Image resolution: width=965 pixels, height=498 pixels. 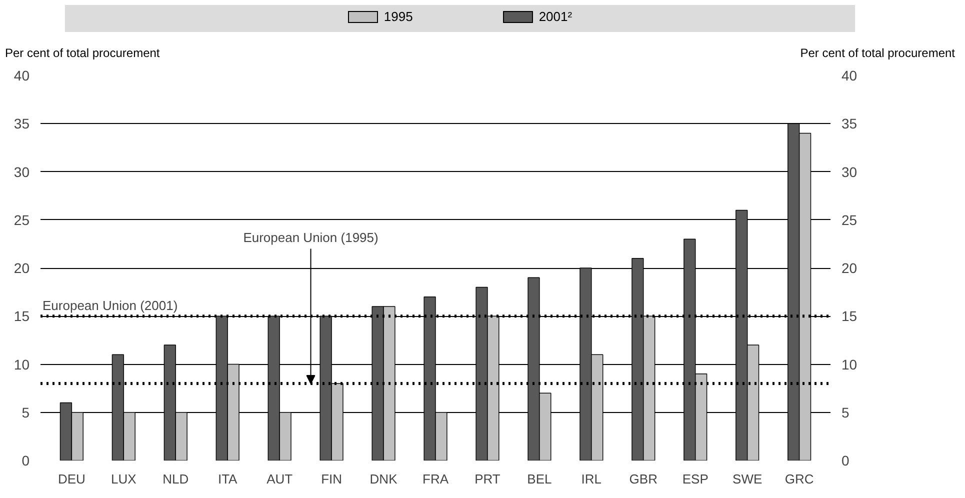 What do you see at coordinates (591, 479) in the screenshot?
I see `x-tick-label: IRL` at bounding box center [591, 479].